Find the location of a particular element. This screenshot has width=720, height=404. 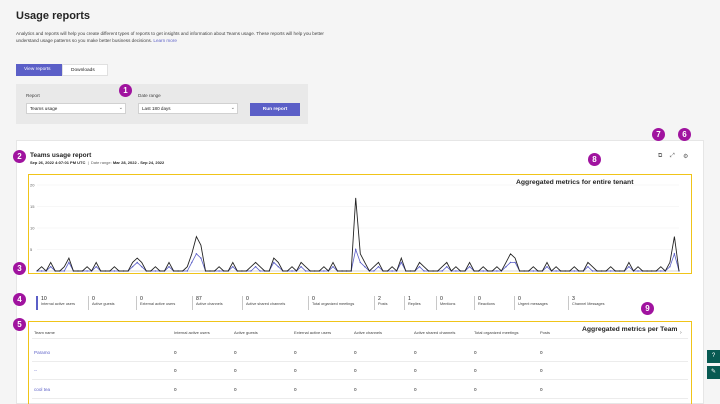

stat-tile: 87 Active channels is located at coordinates (217, 303).